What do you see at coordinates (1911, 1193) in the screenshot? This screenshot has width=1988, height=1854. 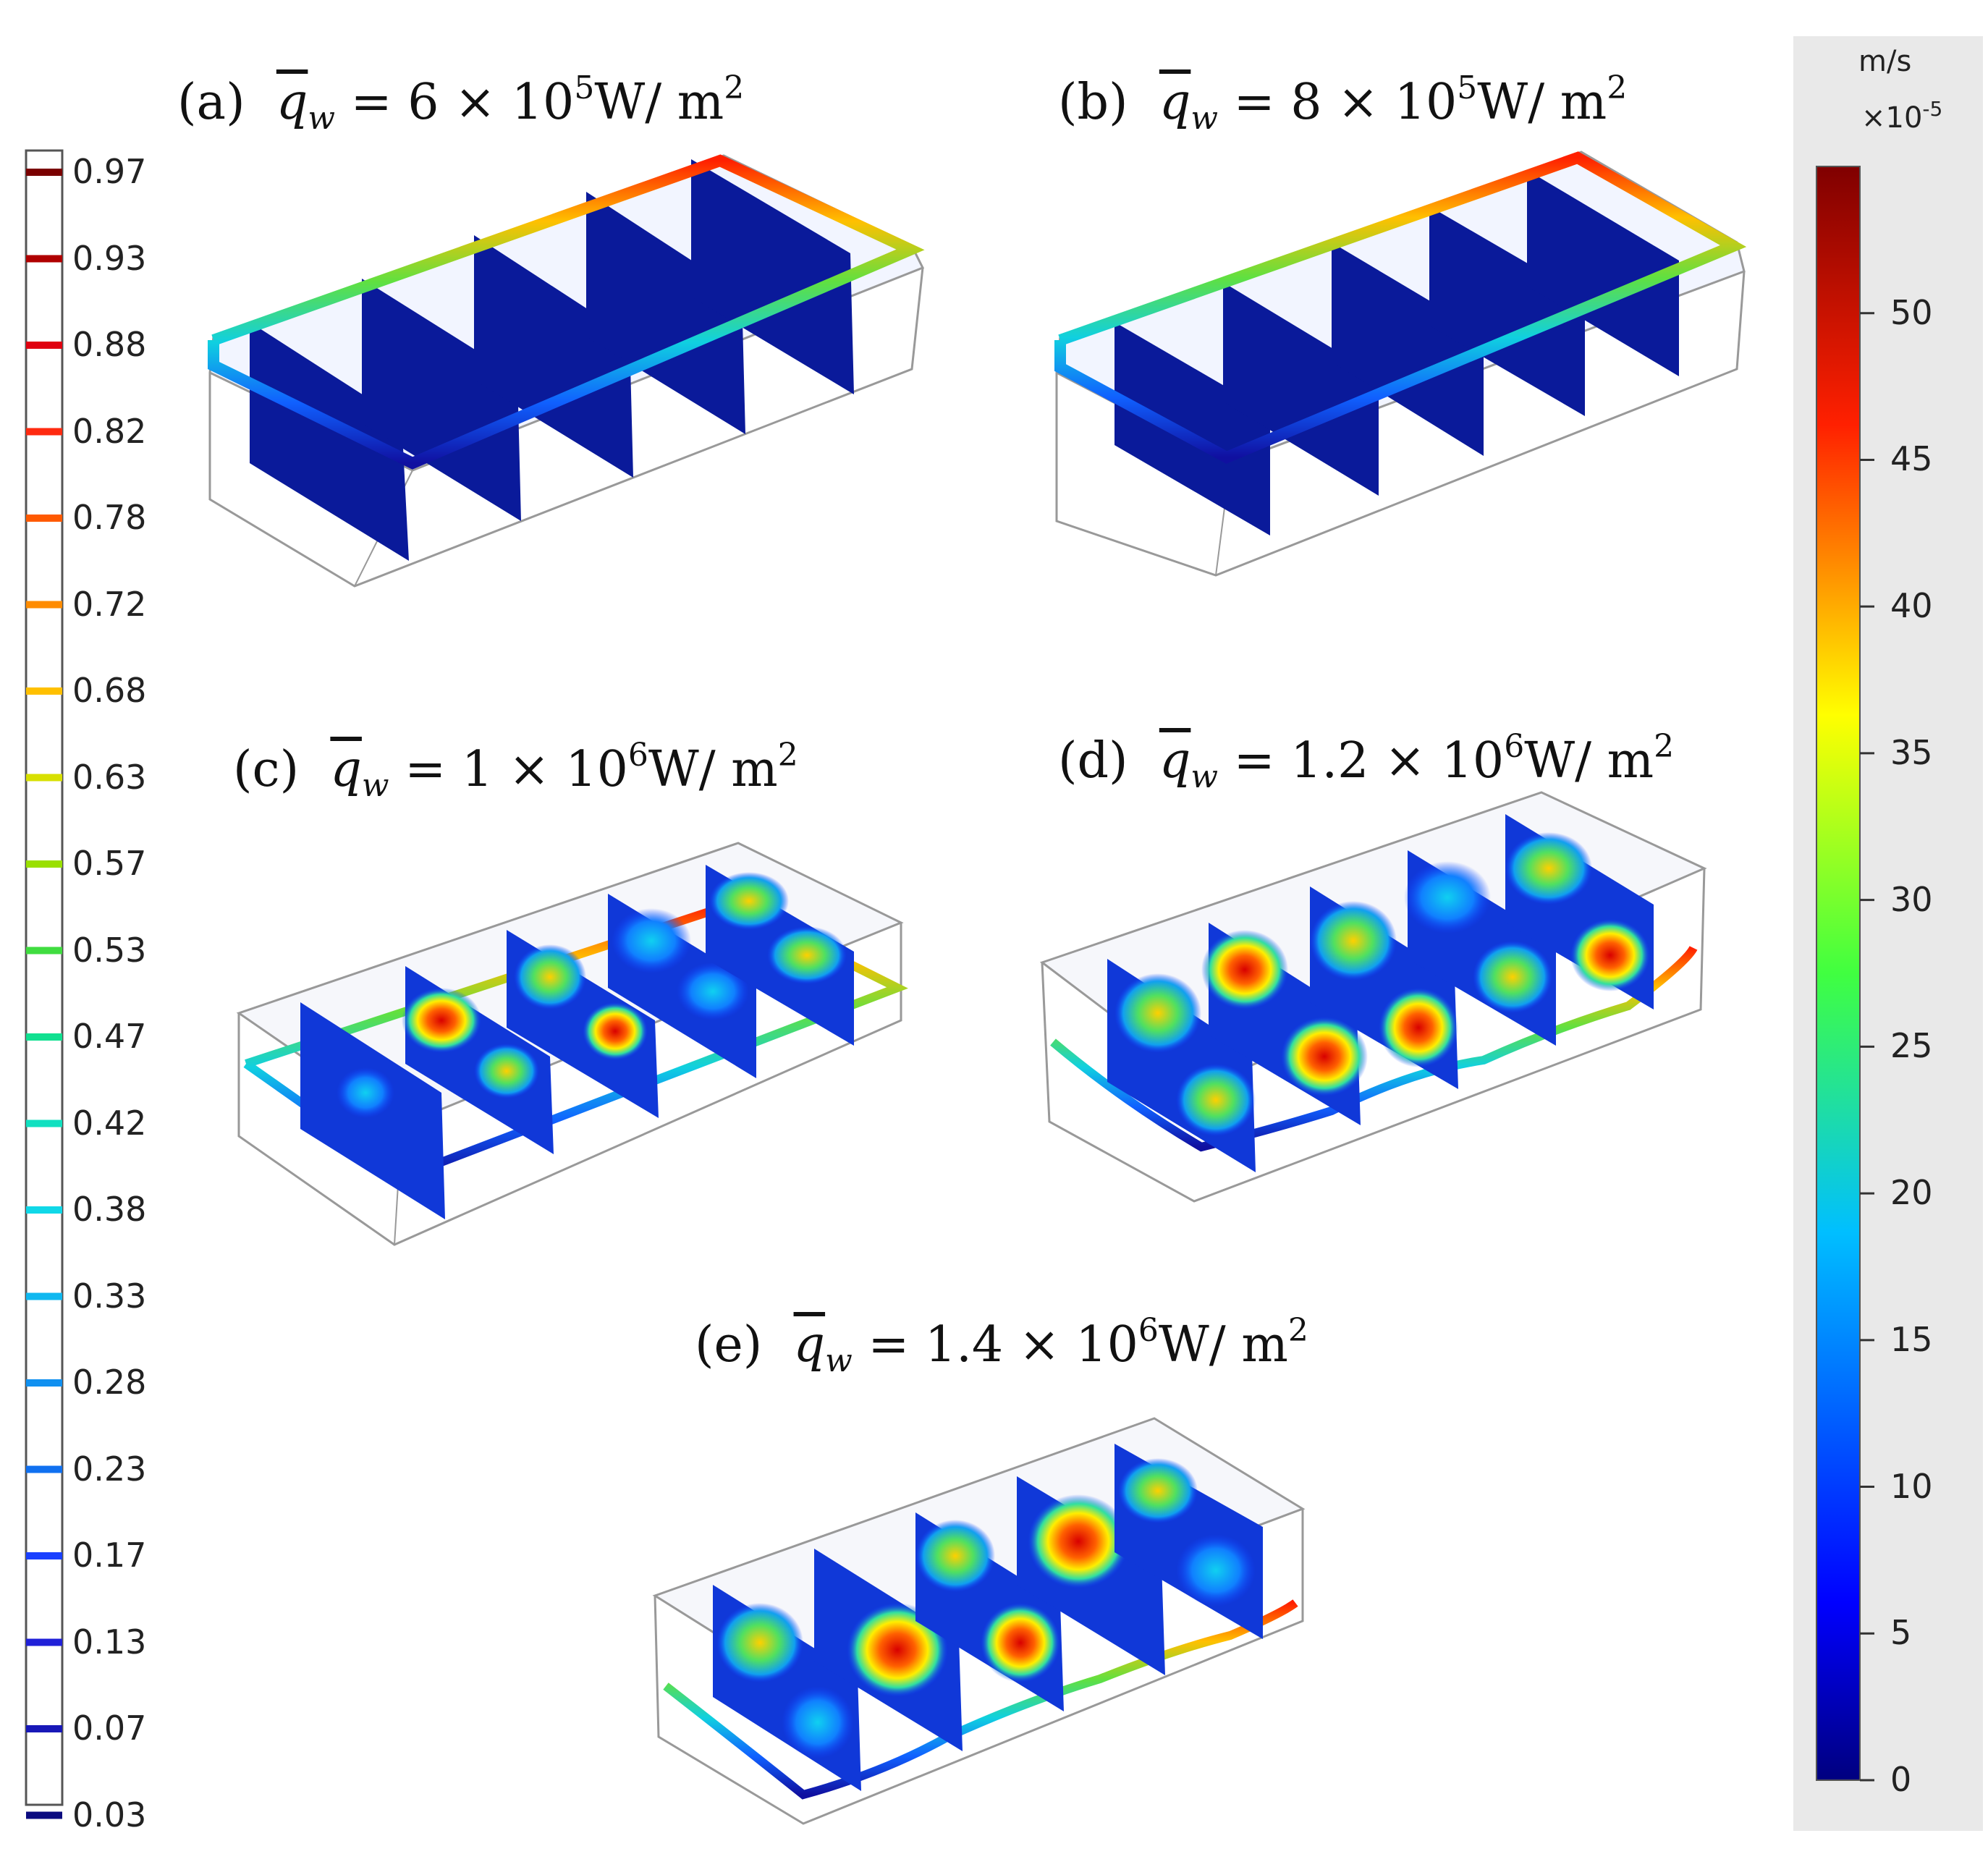 I see `colorbar-tick-label: 20` at bounding box center [1911, 1193].